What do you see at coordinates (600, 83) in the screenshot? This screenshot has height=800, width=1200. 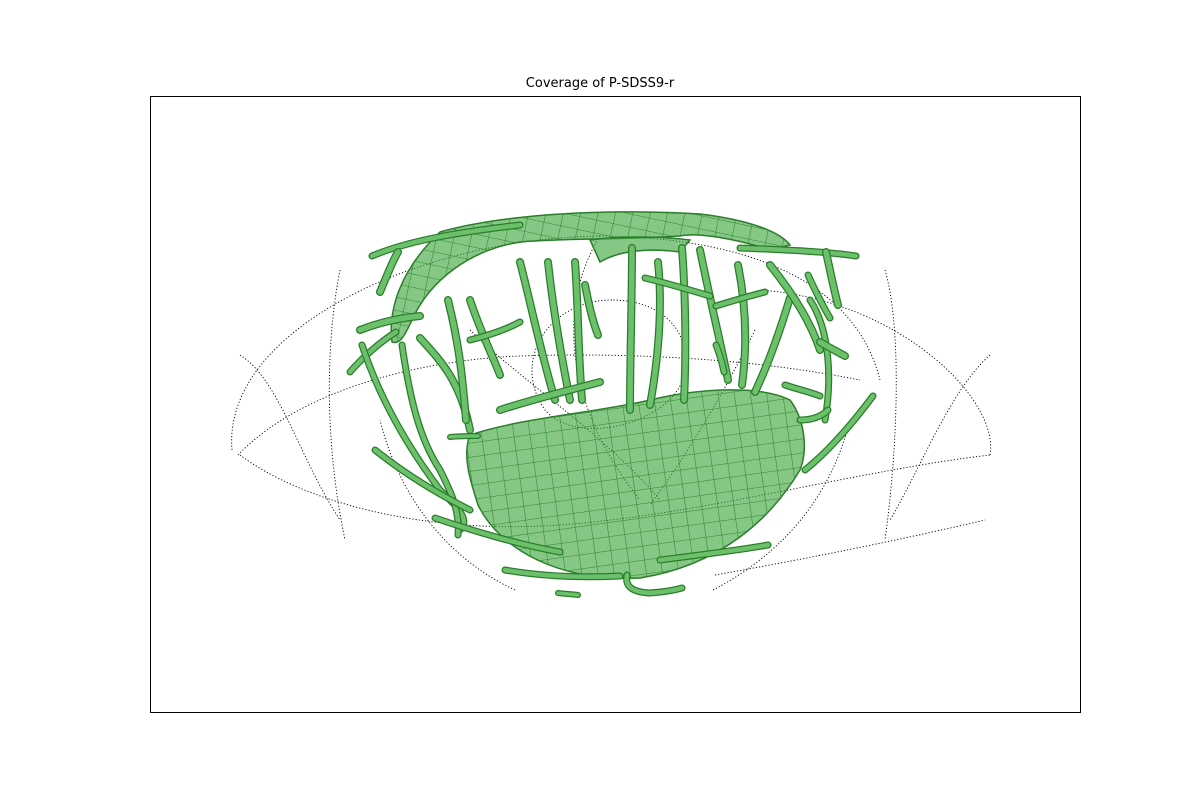 I see `chart-title: Coverage of P-SDSS9-r` at bounding box center [600, 83].